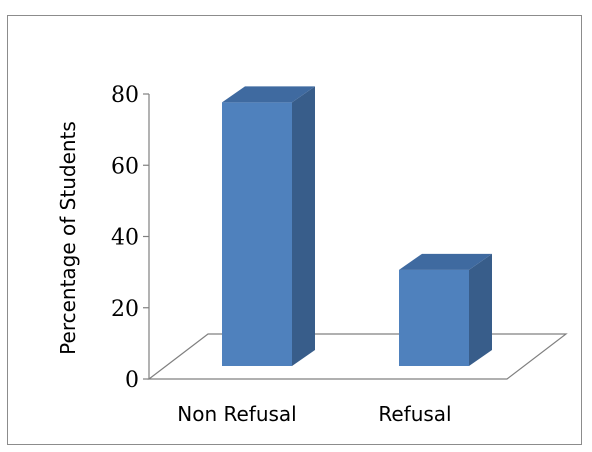 This screenshot has height=452, width=592. What do you see at coordinates (146, 236) in the screenshot?
I see `y-axis` at bounding box center [146, 236].